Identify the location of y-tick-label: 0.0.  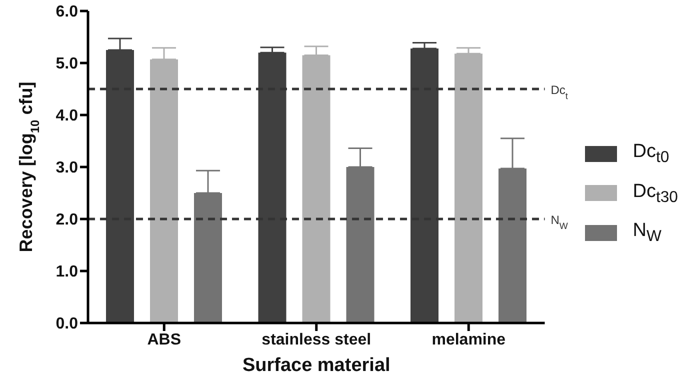
(67, 324).